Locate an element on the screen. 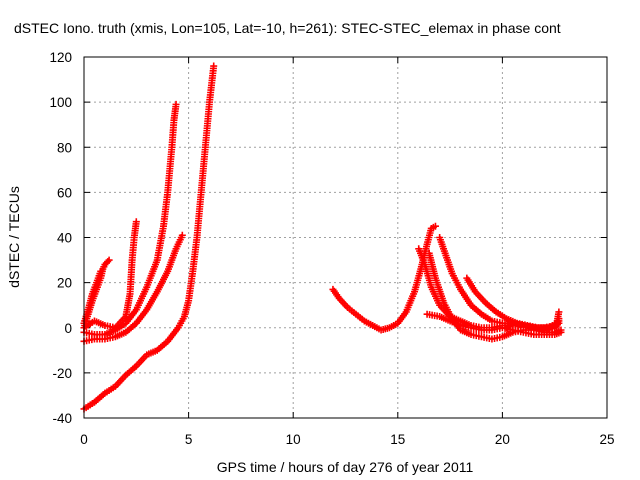 This screenshot has width=640, height=480. x-tick-label: 20 is located at coordinates (502, 439).